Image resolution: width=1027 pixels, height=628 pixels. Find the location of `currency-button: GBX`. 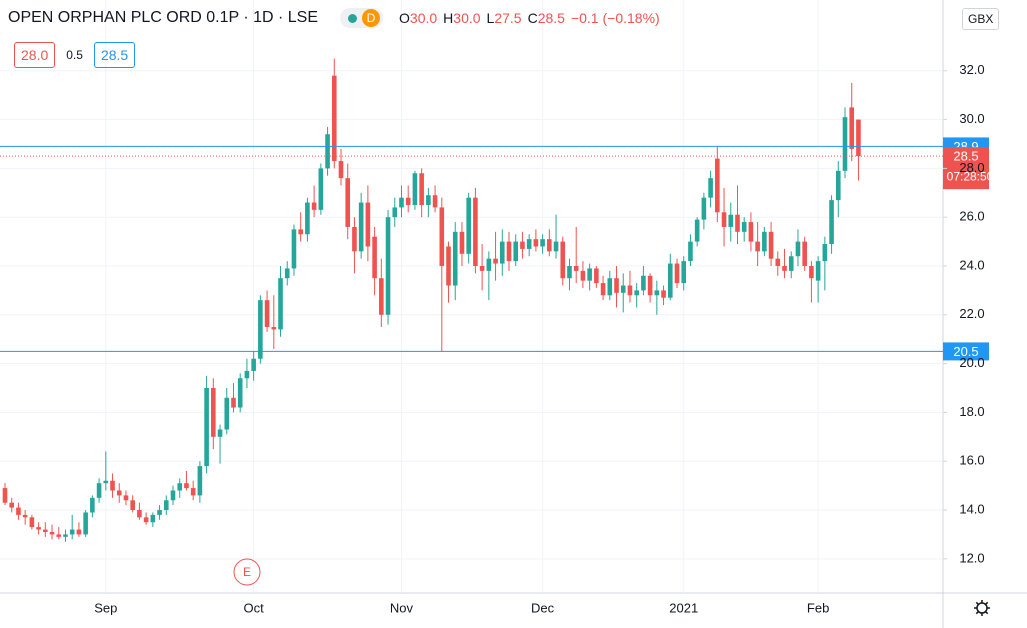

currency-button: GBX is located at coordinates (981, 19).